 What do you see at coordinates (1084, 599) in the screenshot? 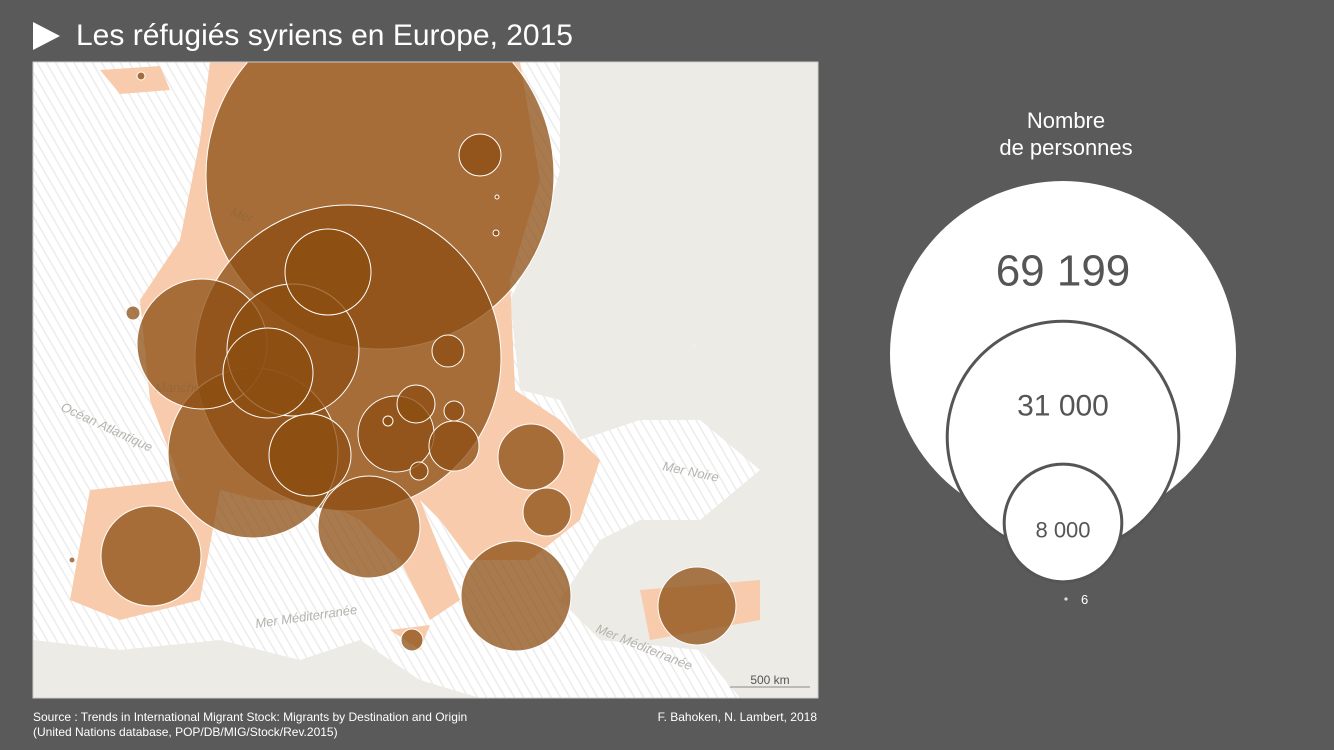
I see `legend-label: 6` at bounding box center [1084, 599].